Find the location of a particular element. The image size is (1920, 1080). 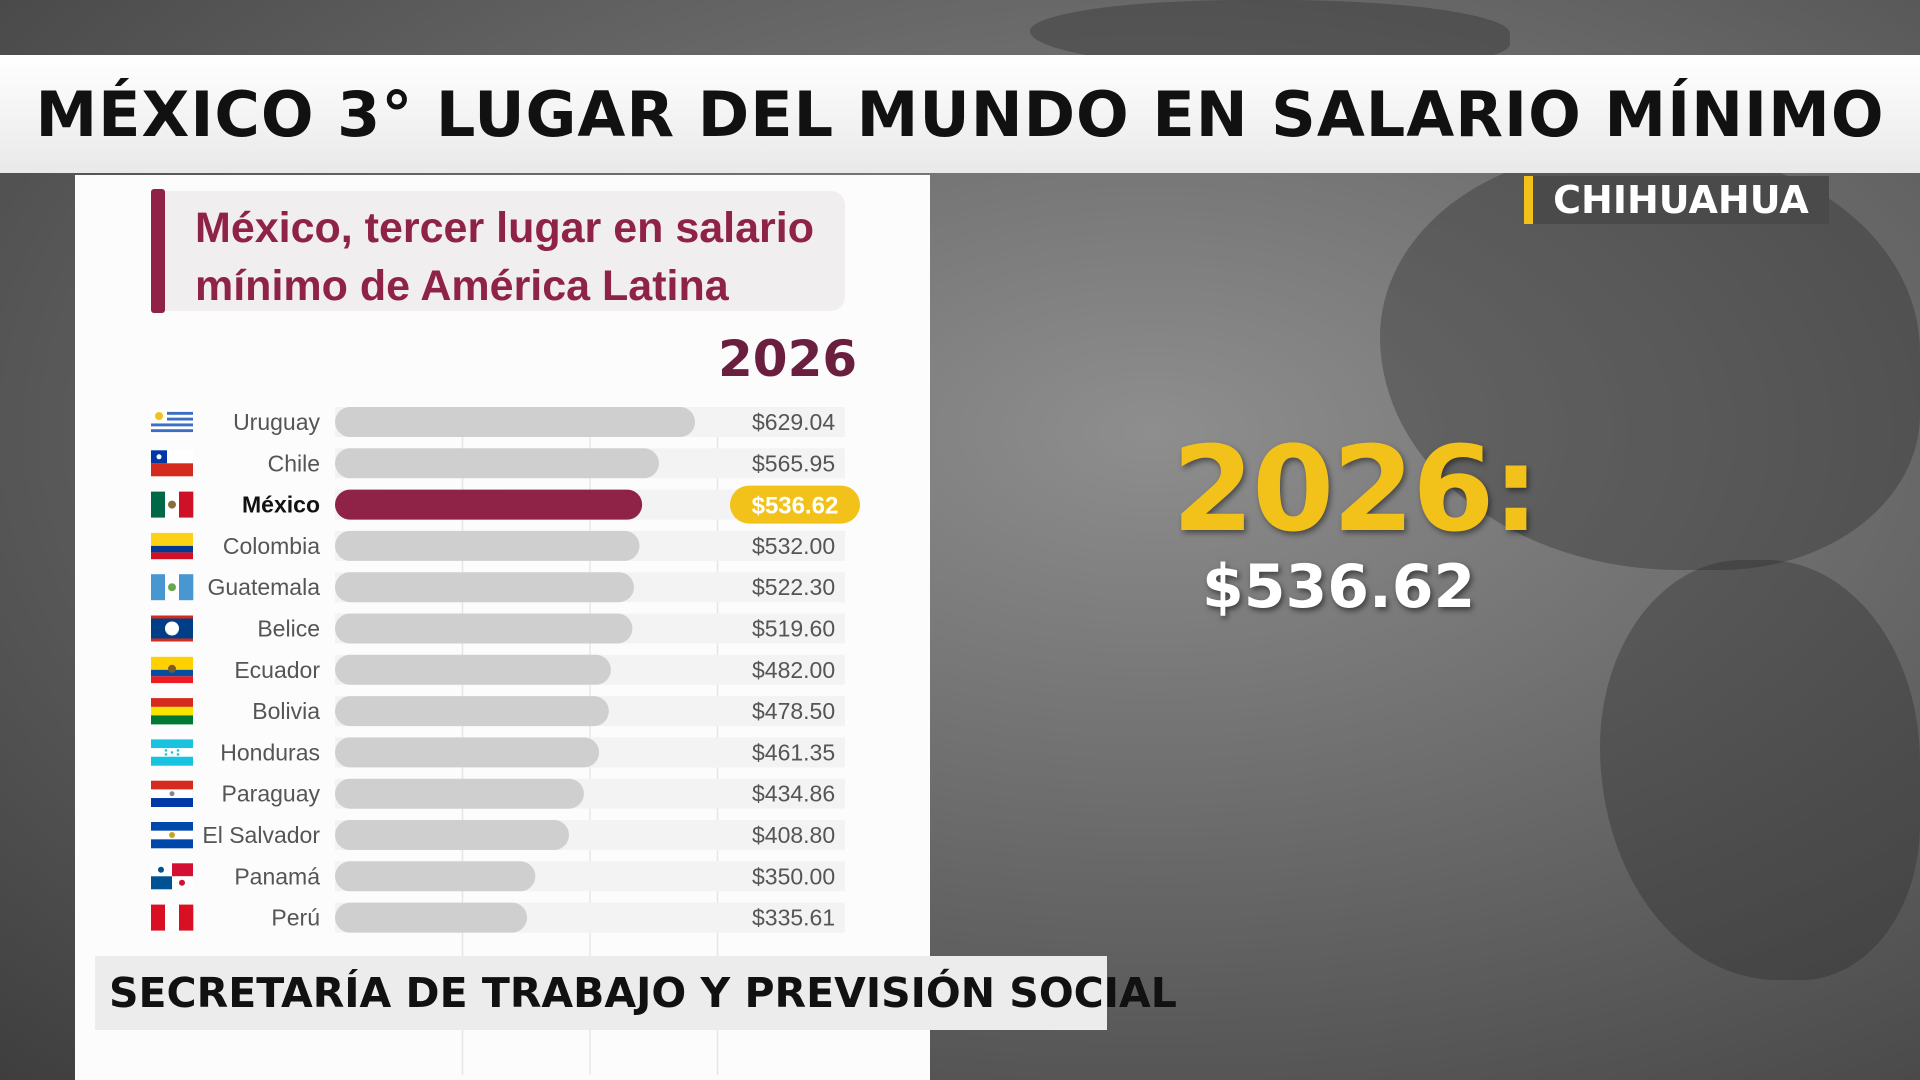

bar-paraguay is located at coordinates (459, 793).